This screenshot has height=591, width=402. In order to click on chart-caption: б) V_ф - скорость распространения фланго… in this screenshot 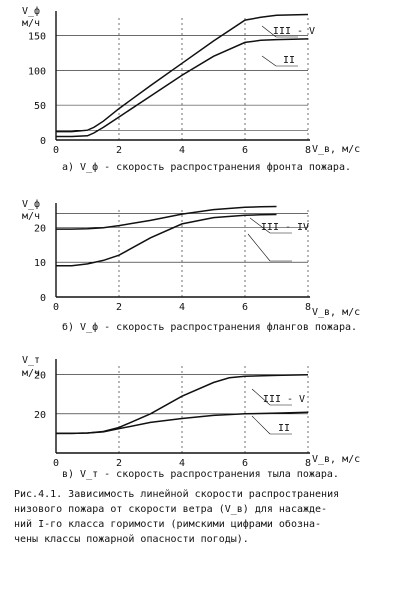, I will do `click(209, 327)`.